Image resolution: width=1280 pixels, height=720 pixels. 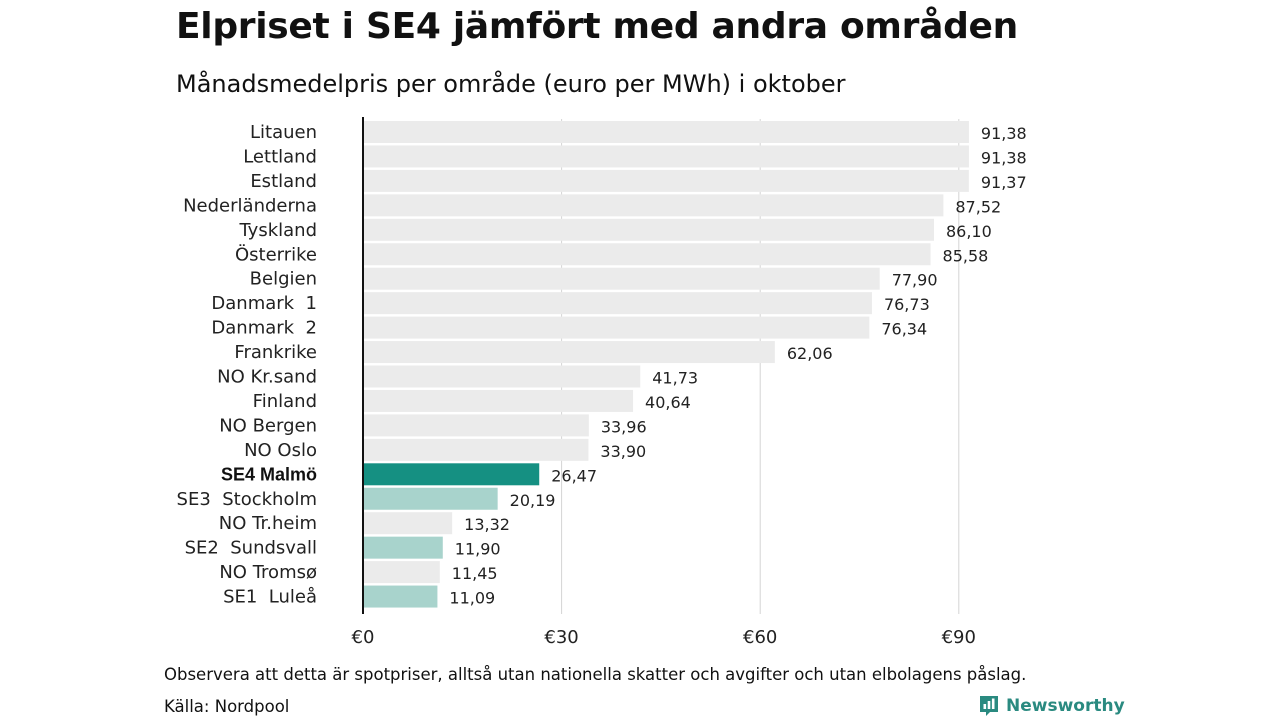 I want to click on x-axis-ticks: €0 €30 €60 €90, so click(x=664, y=637).